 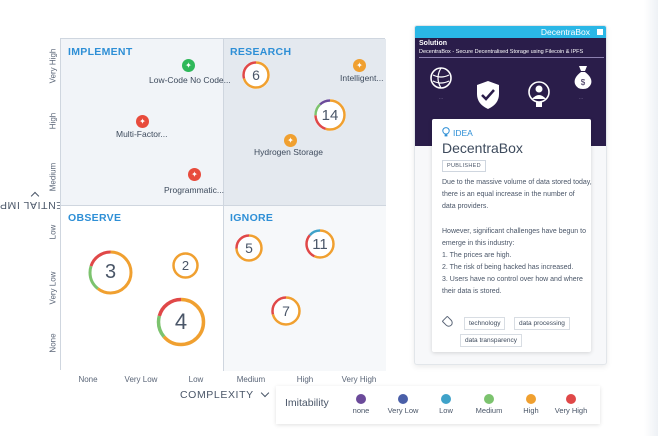 I want to click on lightbulb-icon, so click(x=446, y=132).